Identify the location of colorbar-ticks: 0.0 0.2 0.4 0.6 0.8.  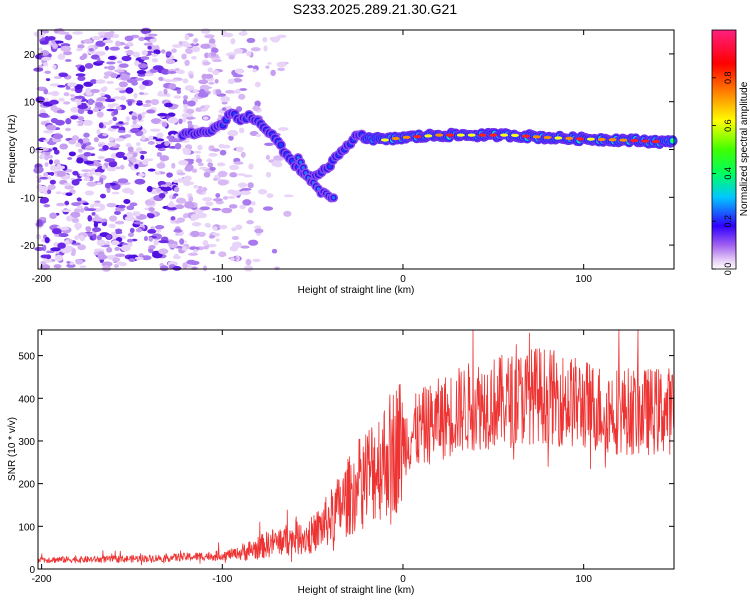
(722, 173).